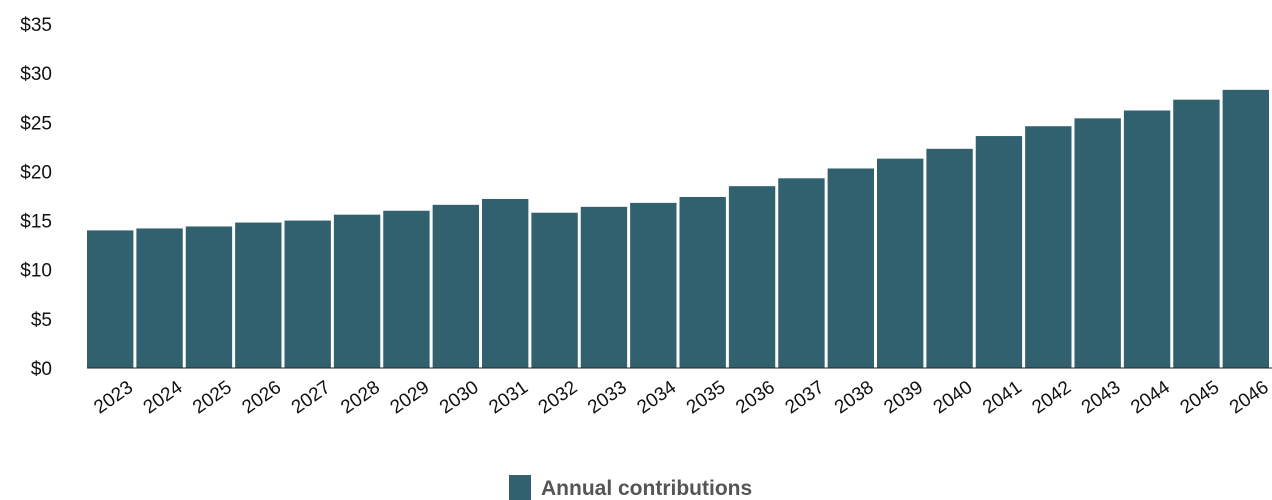  Describe the element at coordinates (903, 397) in the screenshot. I see `x-tick-label: 2039` at that location.